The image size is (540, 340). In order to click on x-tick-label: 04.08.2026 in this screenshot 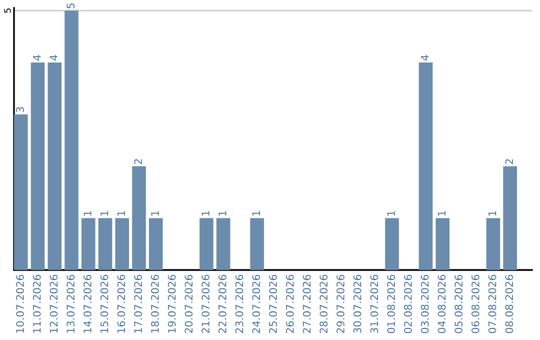, I will do `click(442, 304)`.